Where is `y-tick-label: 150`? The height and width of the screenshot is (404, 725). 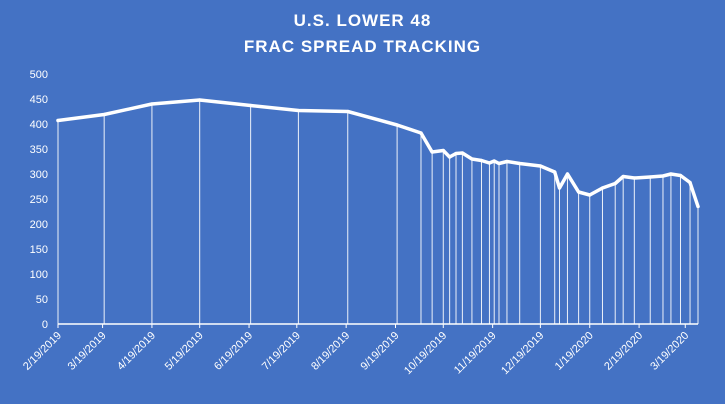
y-tick-label: 150 is located at coordinates (39, 250).